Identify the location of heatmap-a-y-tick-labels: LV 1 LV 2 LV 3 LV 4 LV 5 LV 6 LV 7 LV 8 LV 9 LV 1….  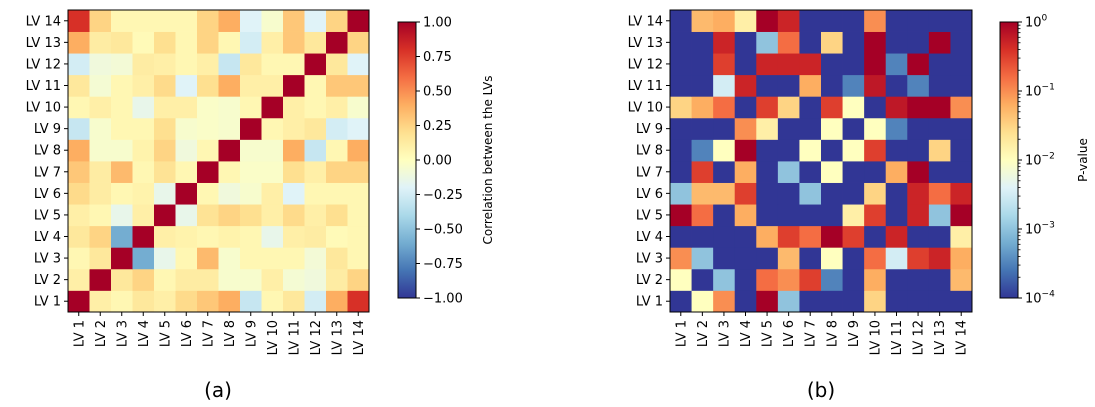
(47, 162).